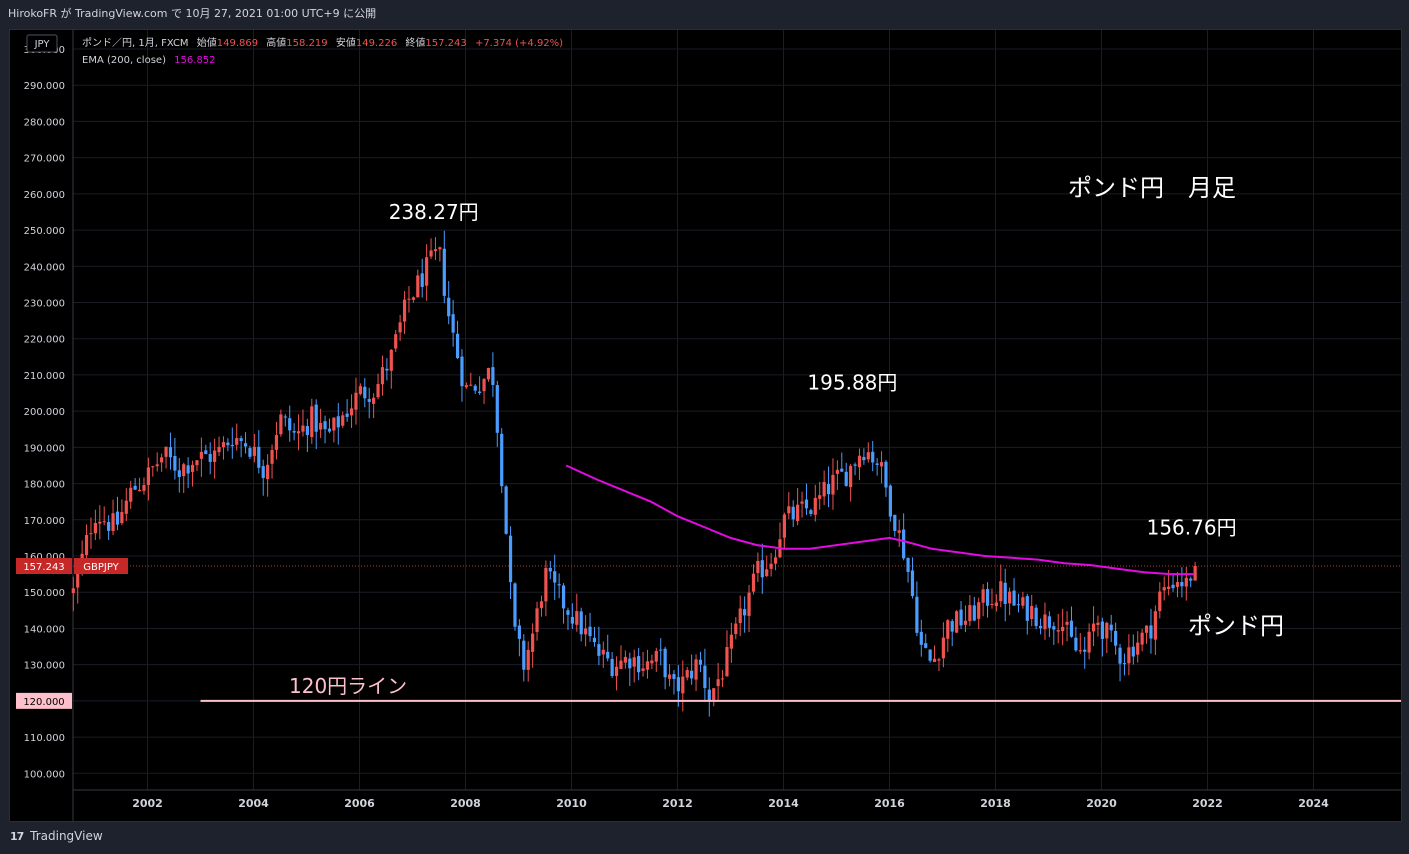  I want to click on support-line-label: 120円ライン, so click(348, 686).